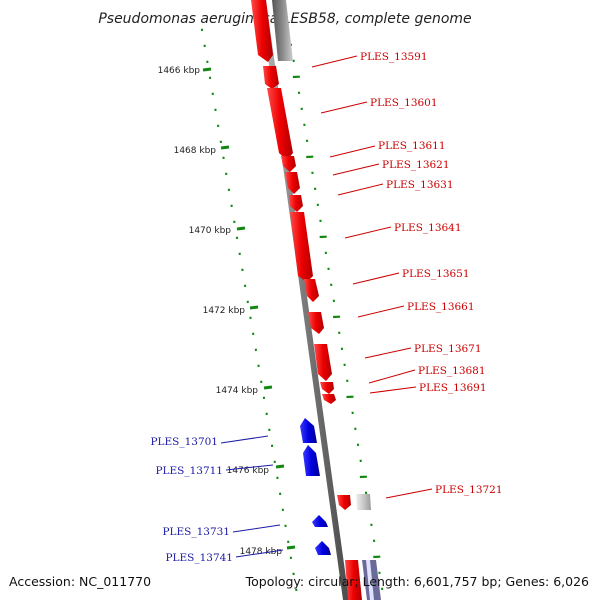 The image size is (600, 600). I want to click on scale-label: 1470 kbp, so click(210, 231).